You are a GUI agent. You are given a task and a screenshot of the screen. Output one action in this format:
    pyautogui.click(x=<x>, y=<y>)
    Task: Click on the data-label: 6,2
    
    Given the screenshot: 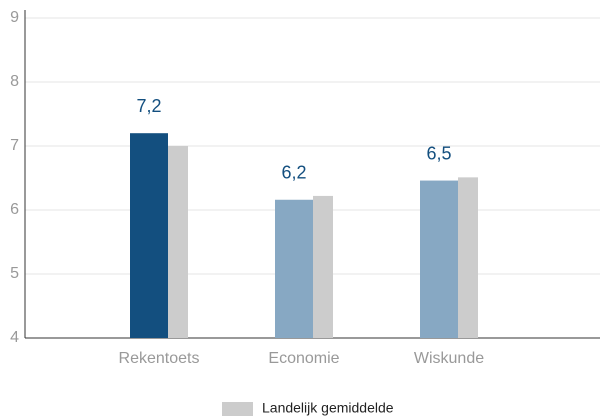 What is the action you would take?
    pyautogui.click(x=293, y=173)
    